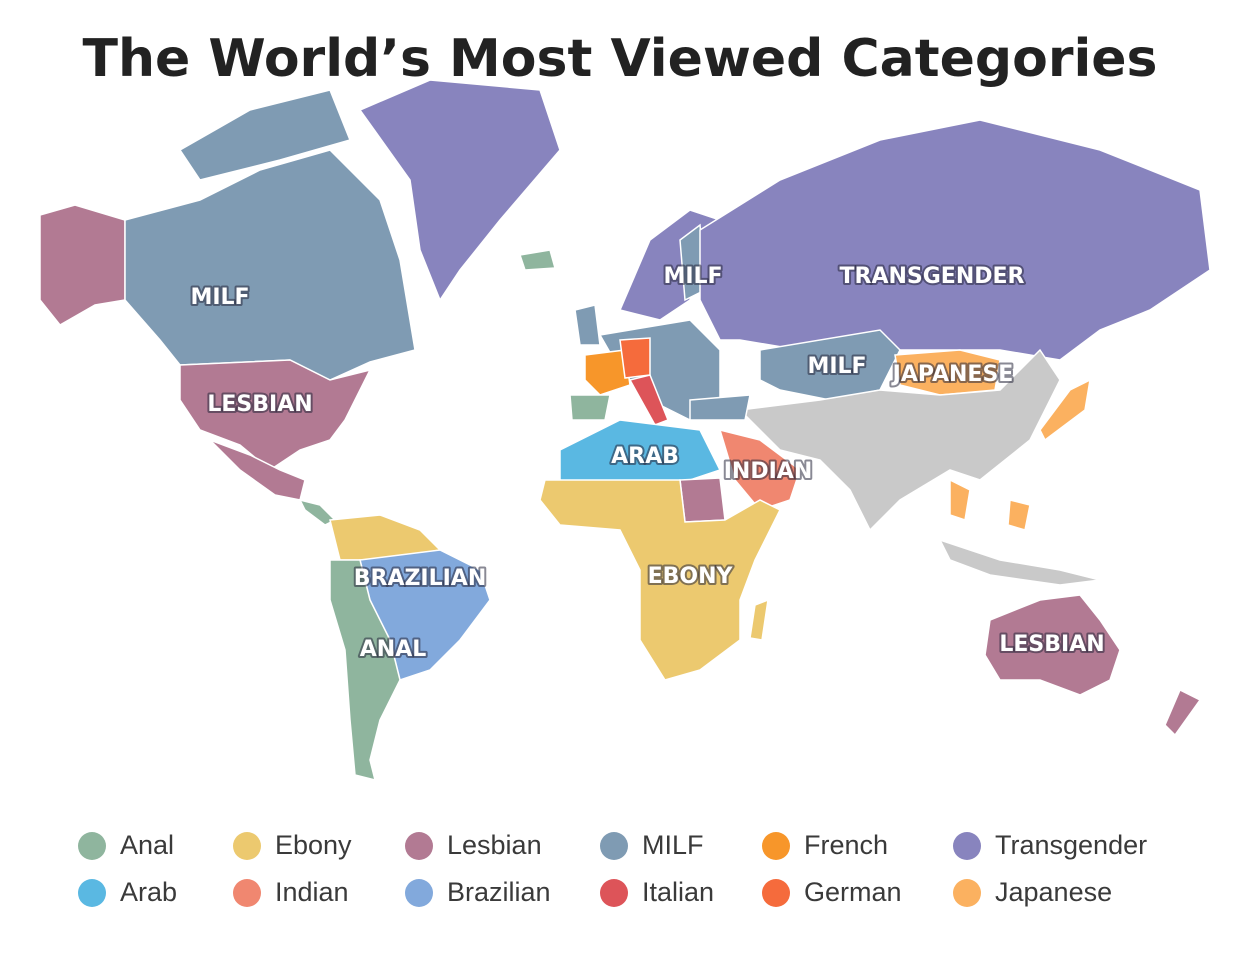  I want to click on title: The World’s Most Viewed Categories, so click(619, 59).